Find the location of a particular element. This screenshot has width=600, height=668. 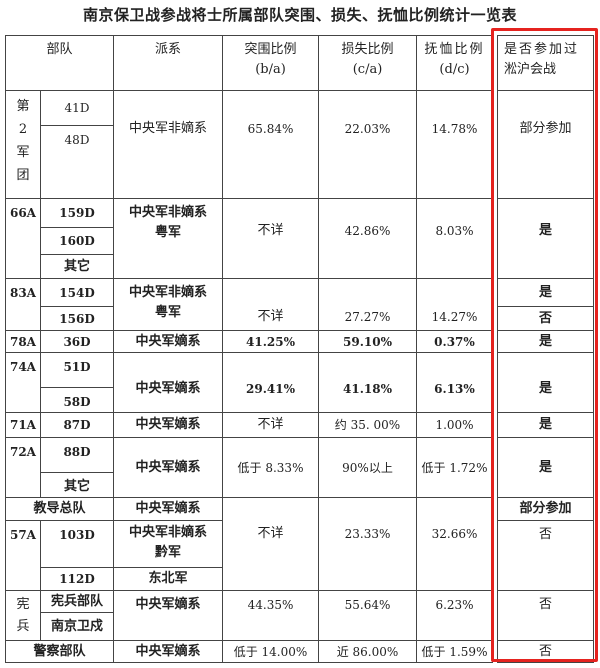

division-label: 41D is located at coordinates (77, 108).